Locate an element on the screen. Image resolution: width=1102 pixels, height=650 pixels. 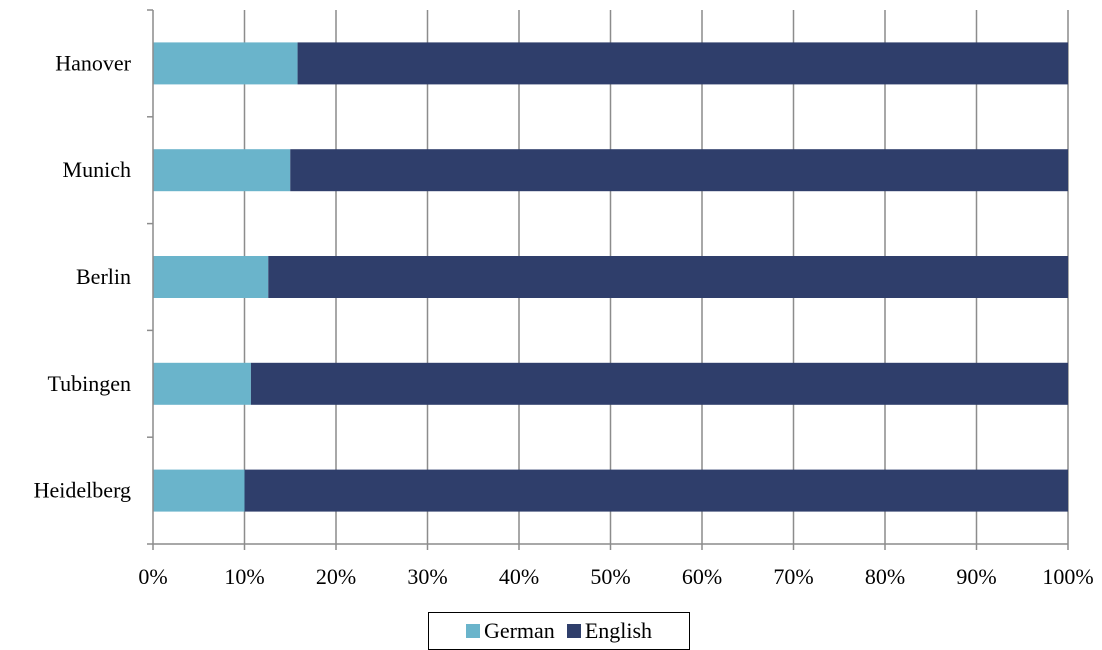
category-labels: Hanover Munich Berlin Tubingen Heidelberg is located at coordinates (83, 276).